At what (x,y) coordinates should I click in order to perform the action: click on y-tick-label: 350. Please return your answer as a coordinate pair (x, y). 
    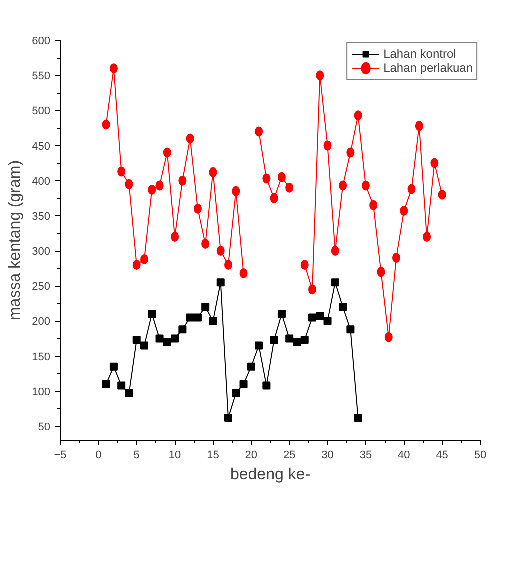
    Looking at the image, I should click on (41, 216).